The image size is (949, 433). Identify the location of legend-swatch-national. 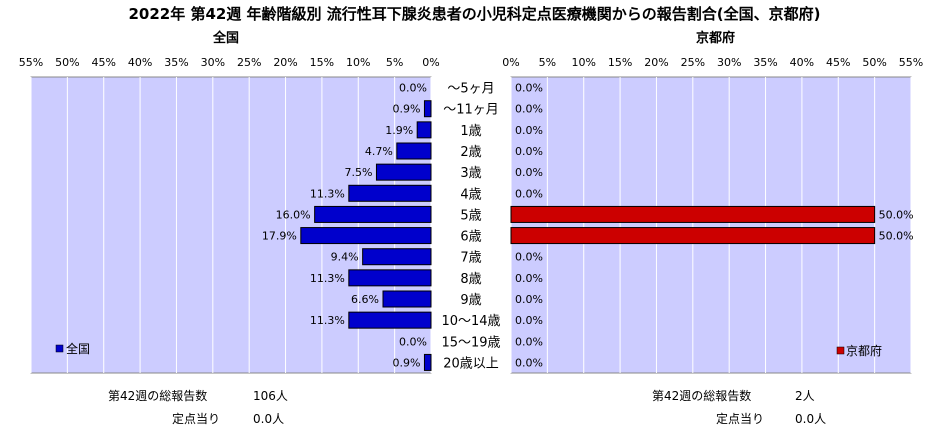
(59, 348).